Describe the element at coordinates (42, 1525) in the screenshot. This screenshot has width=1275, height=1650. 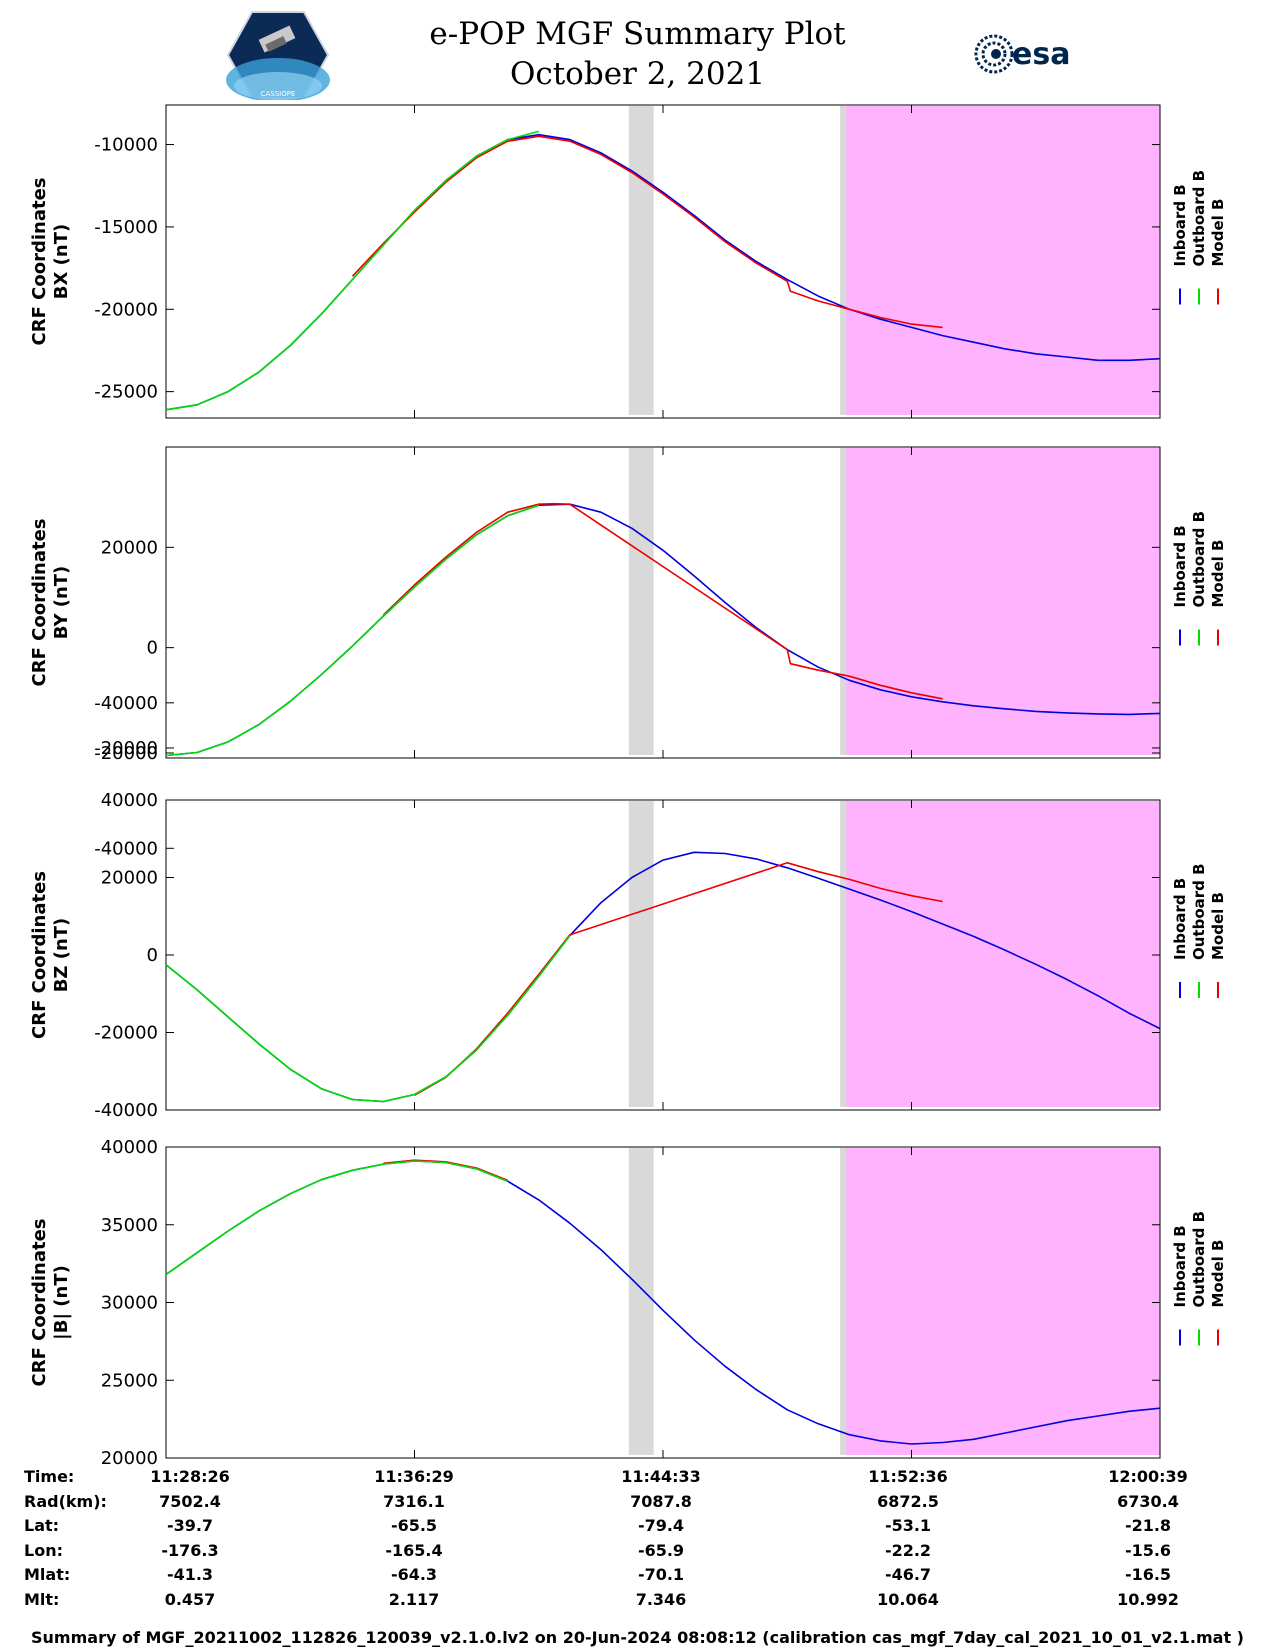
I see `info-row-label: Lat:` at that location.